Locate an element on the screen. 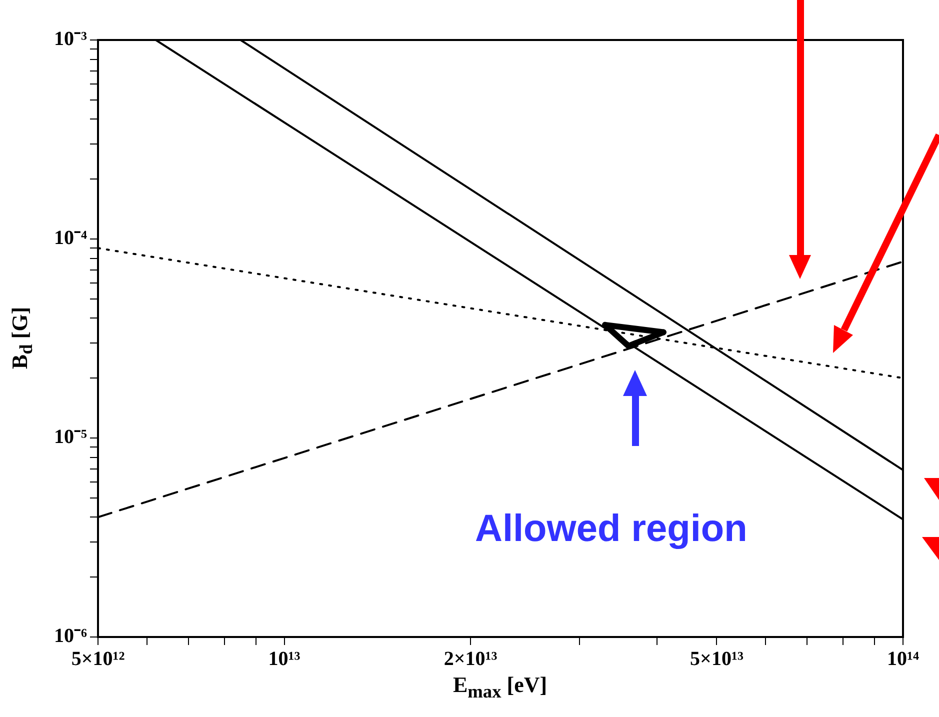  x-tick-label: 2×10¹³ is located at coordinates (471, 659).